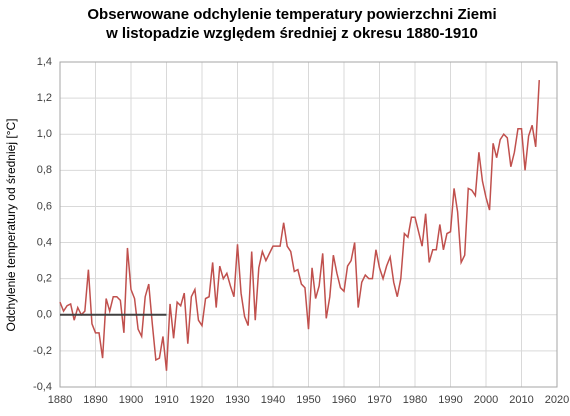 The image size is (570, 416). Describe the element at coordinates (11, 225) in the screenshot. I see `y-axis-label: Odchylenie temperatury od średniej [°C]` at that location.